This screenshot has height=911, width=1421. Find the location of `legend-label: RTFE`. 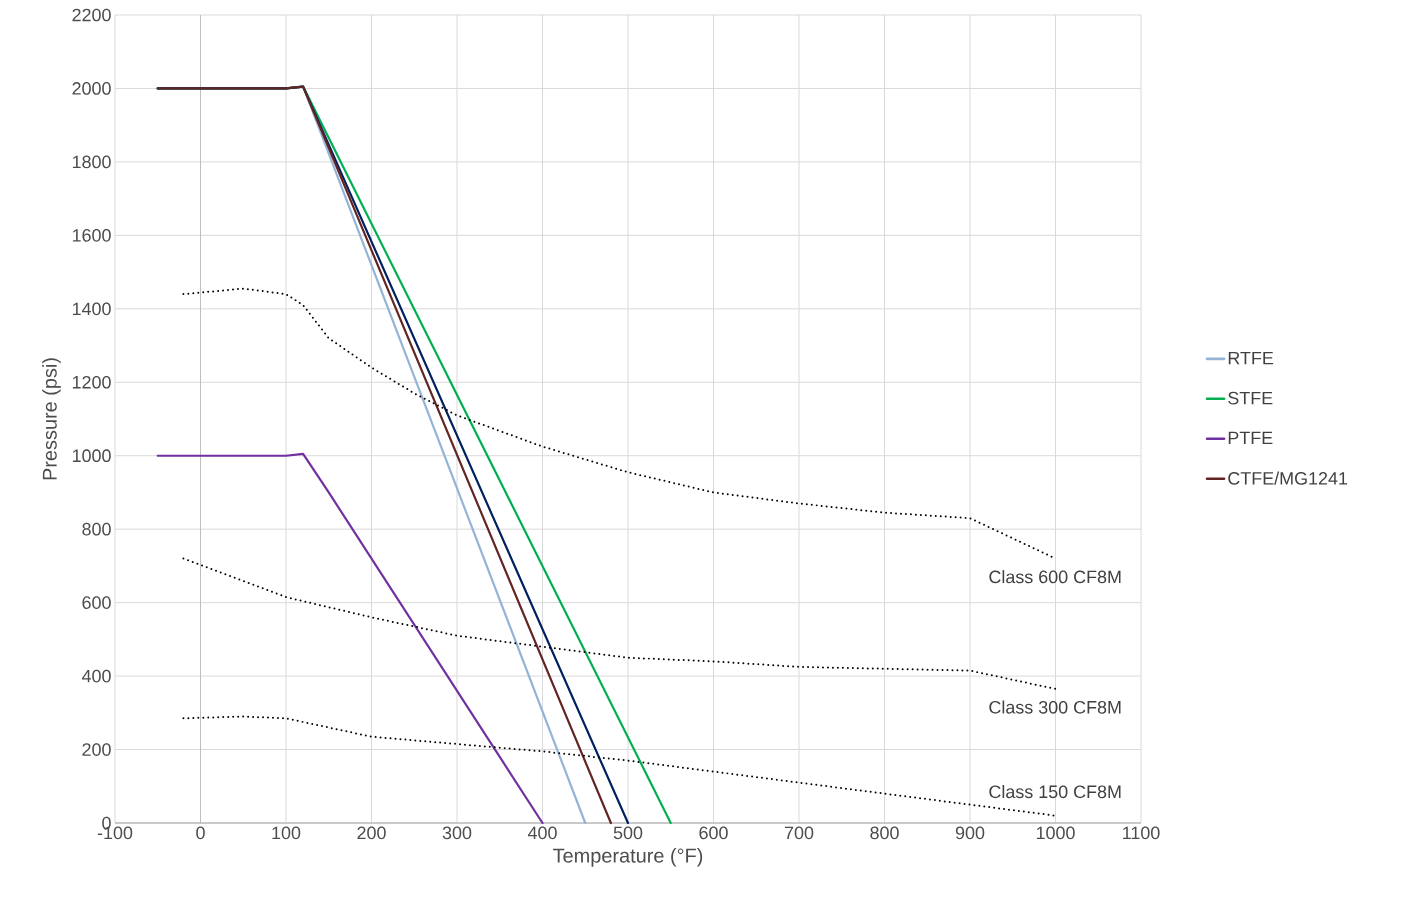

legend-label: RTFE is located at coordinates (1251, 358).